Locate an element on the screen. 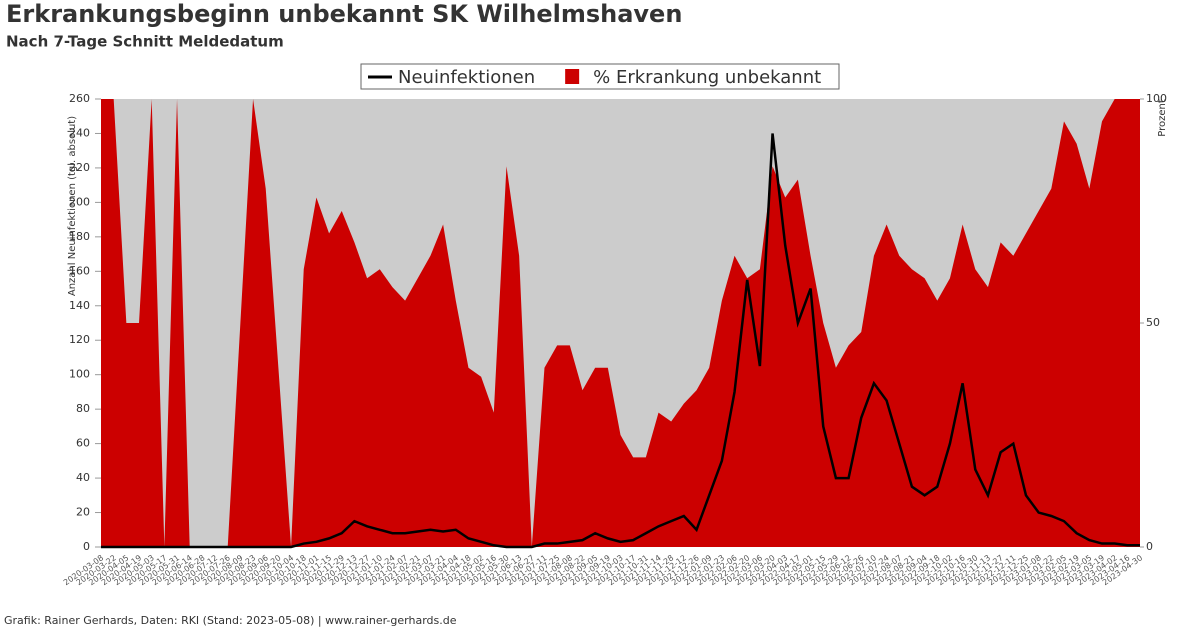 The height and width of the screenshot is (628, 1200). y-tick-label: 20 is located at coordinates (83, 512).